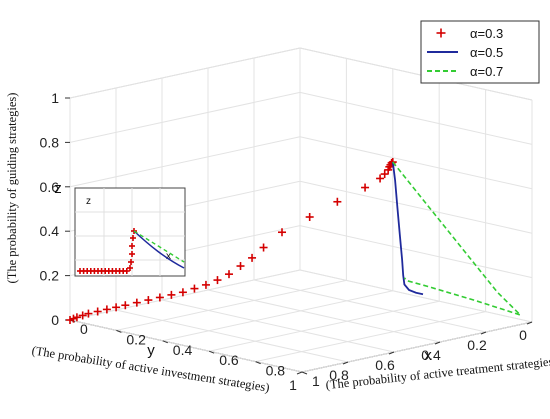 The height and width of the screenshot is (419, 550). Describe the element at coordinates (55, 320) in the screenshot. I see `z-tick-label: 0` at that location.